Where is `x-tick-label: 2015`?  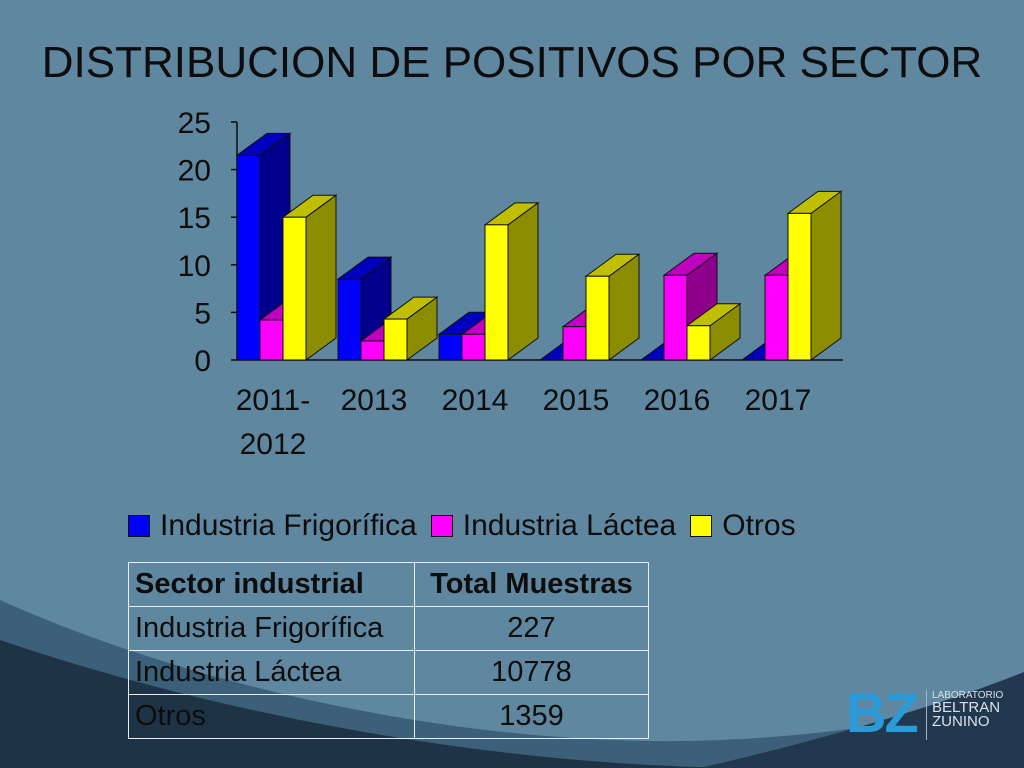 x-tick-label: 2015 is located at coordinates (576, 400).